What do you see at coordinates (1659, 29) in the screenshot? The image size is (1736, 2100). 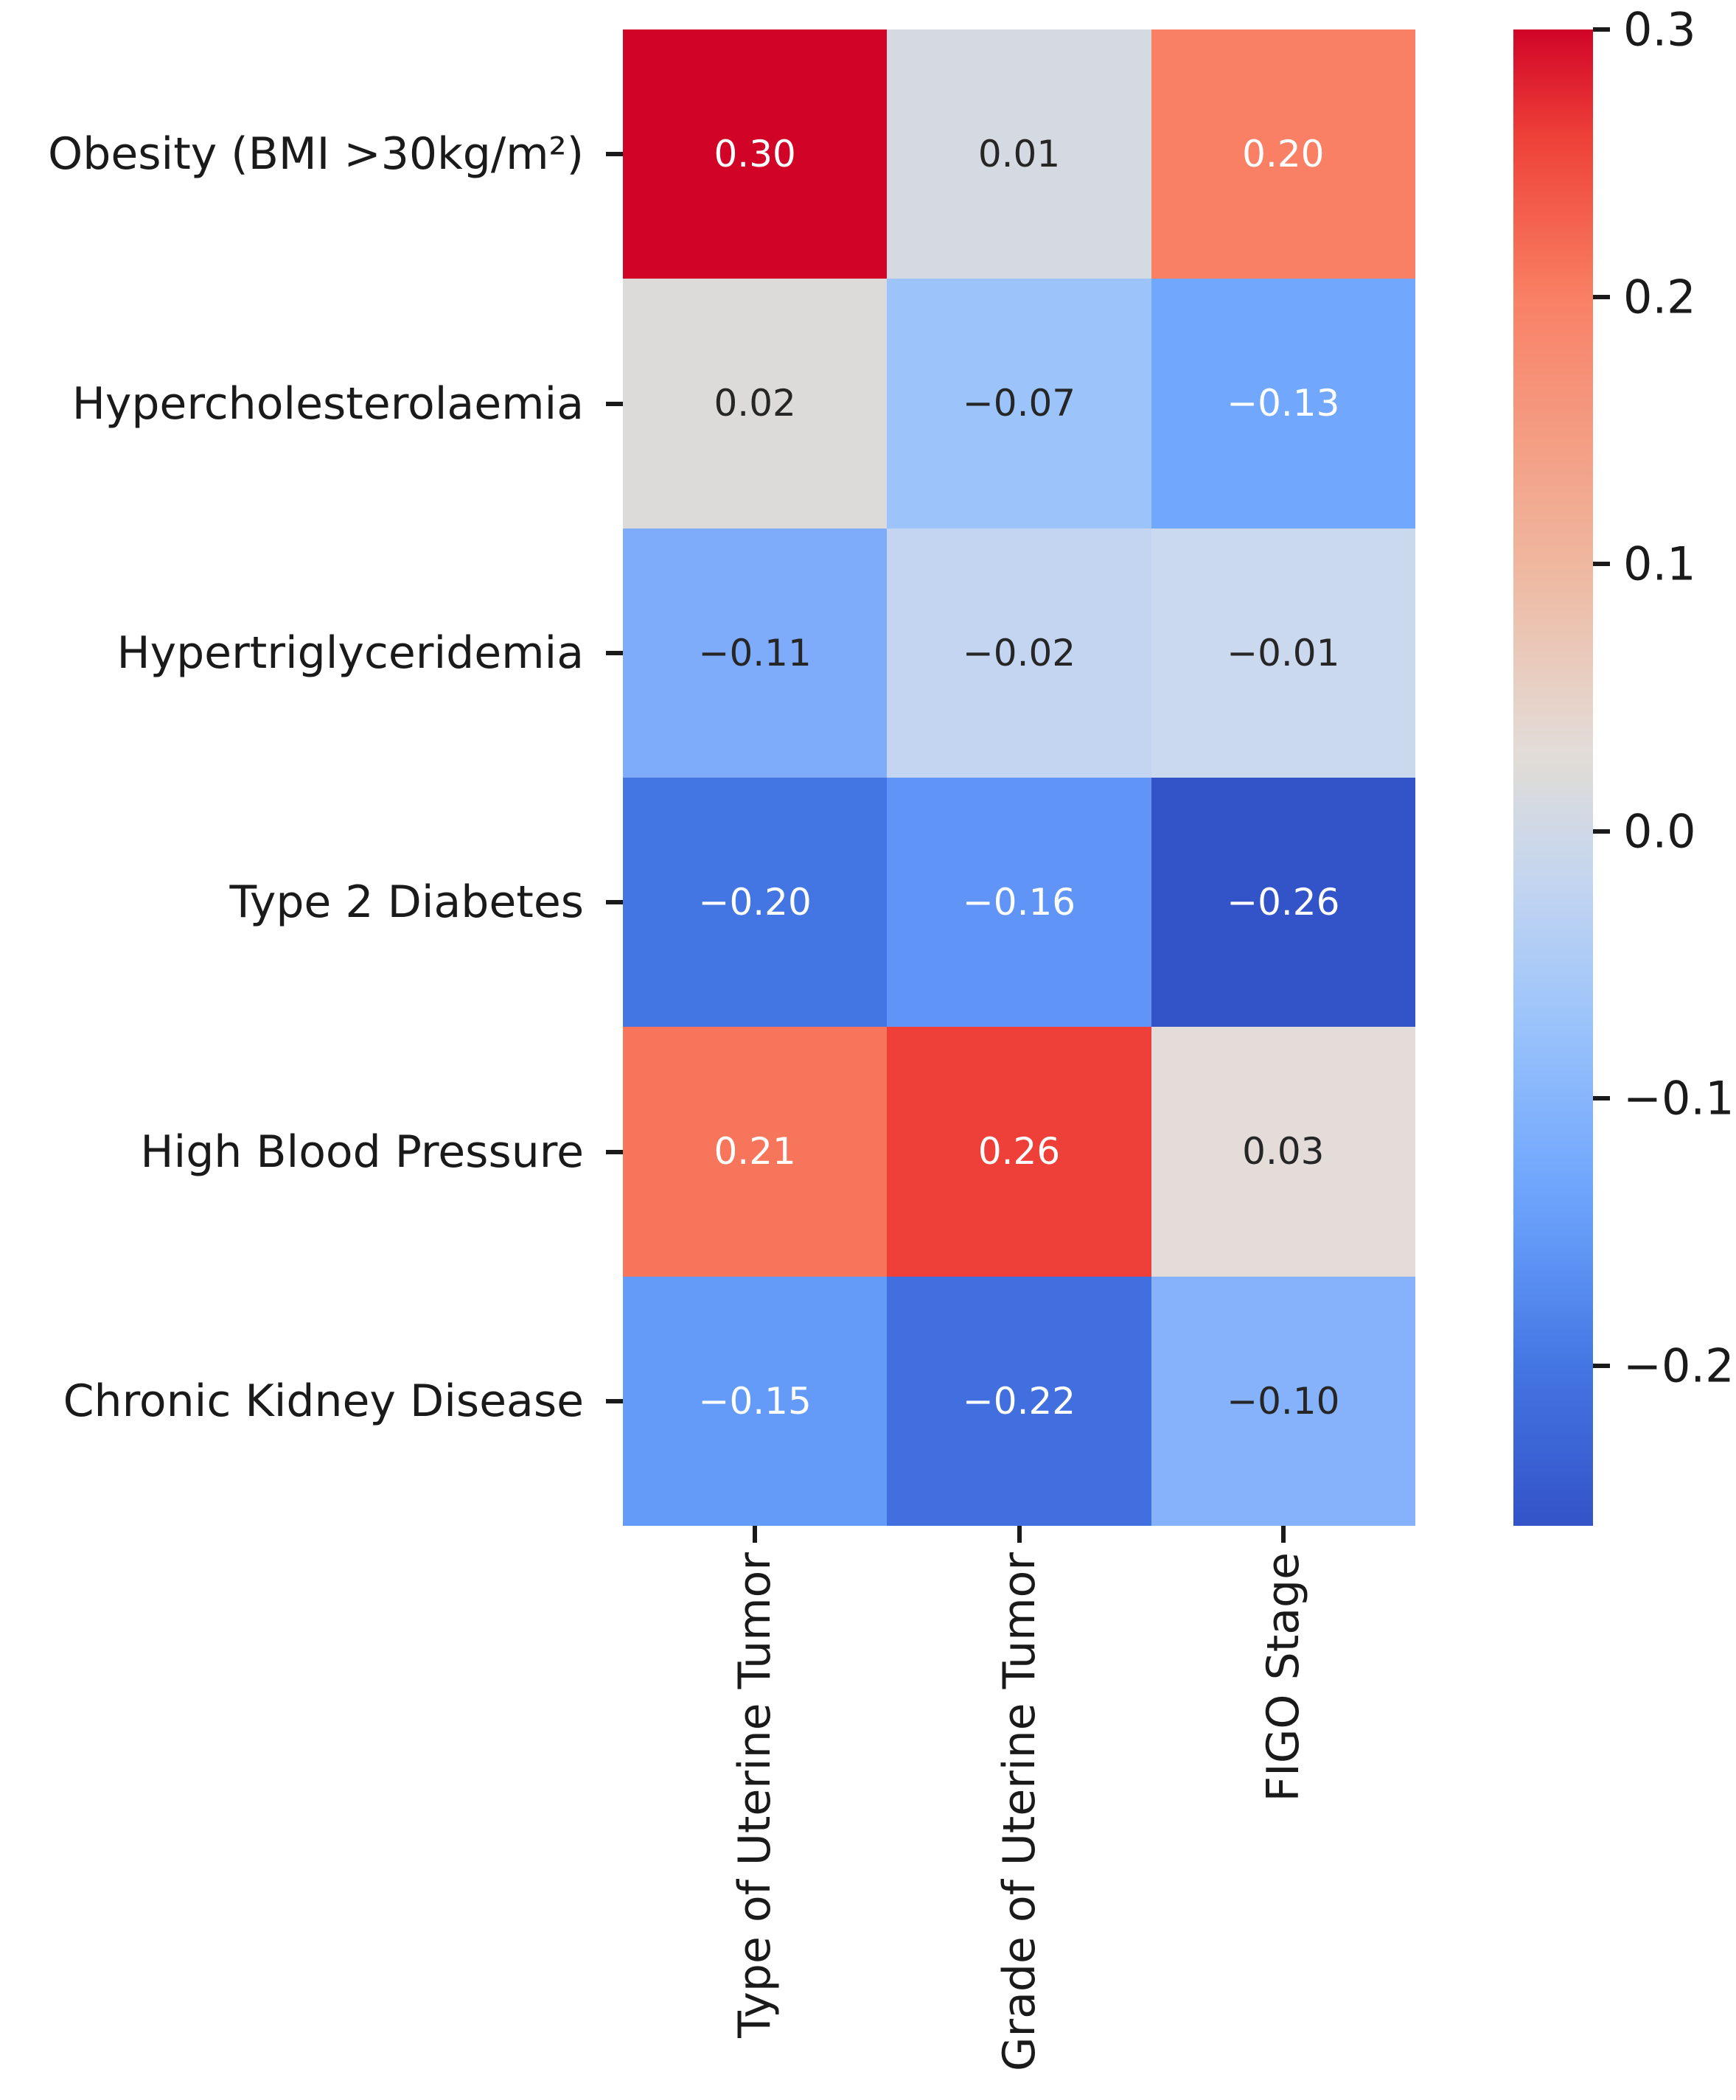 I see `colorbar-tick-label: 0.3` at bounding box center [1659, 29].